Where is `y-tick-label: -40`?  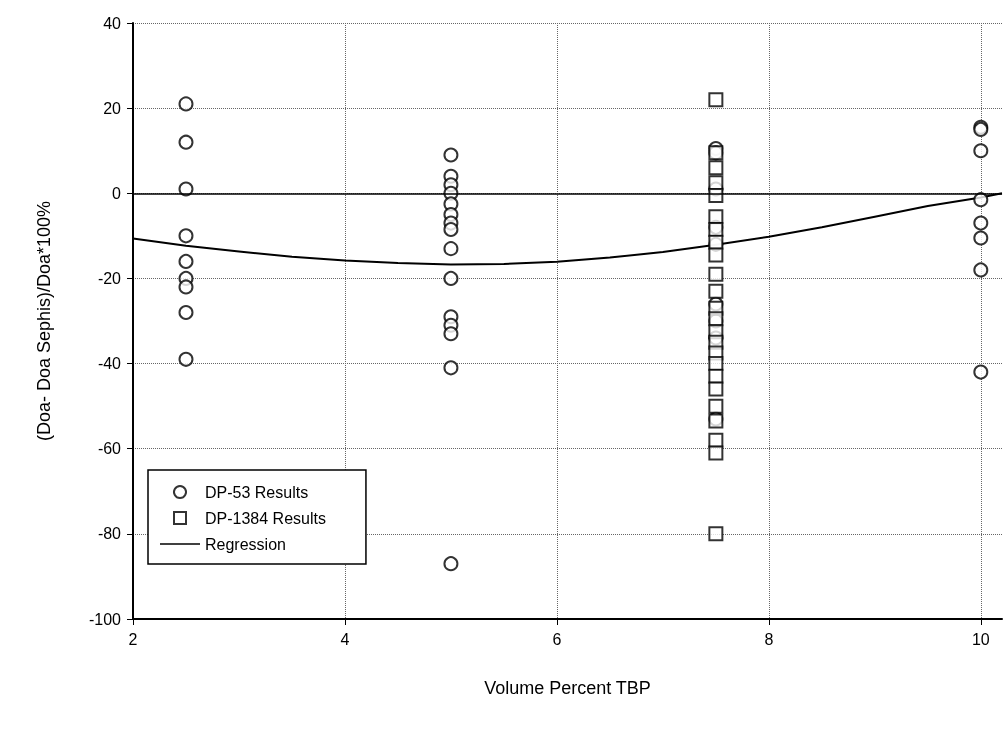
y-tick-label: -40 is located at coordinates (109, 364).